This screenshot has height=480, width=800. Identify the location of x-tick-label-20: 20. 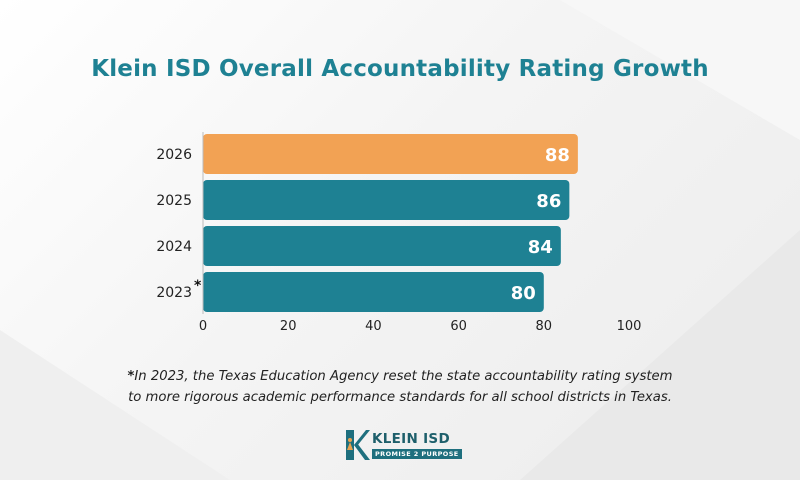
(288, 326).